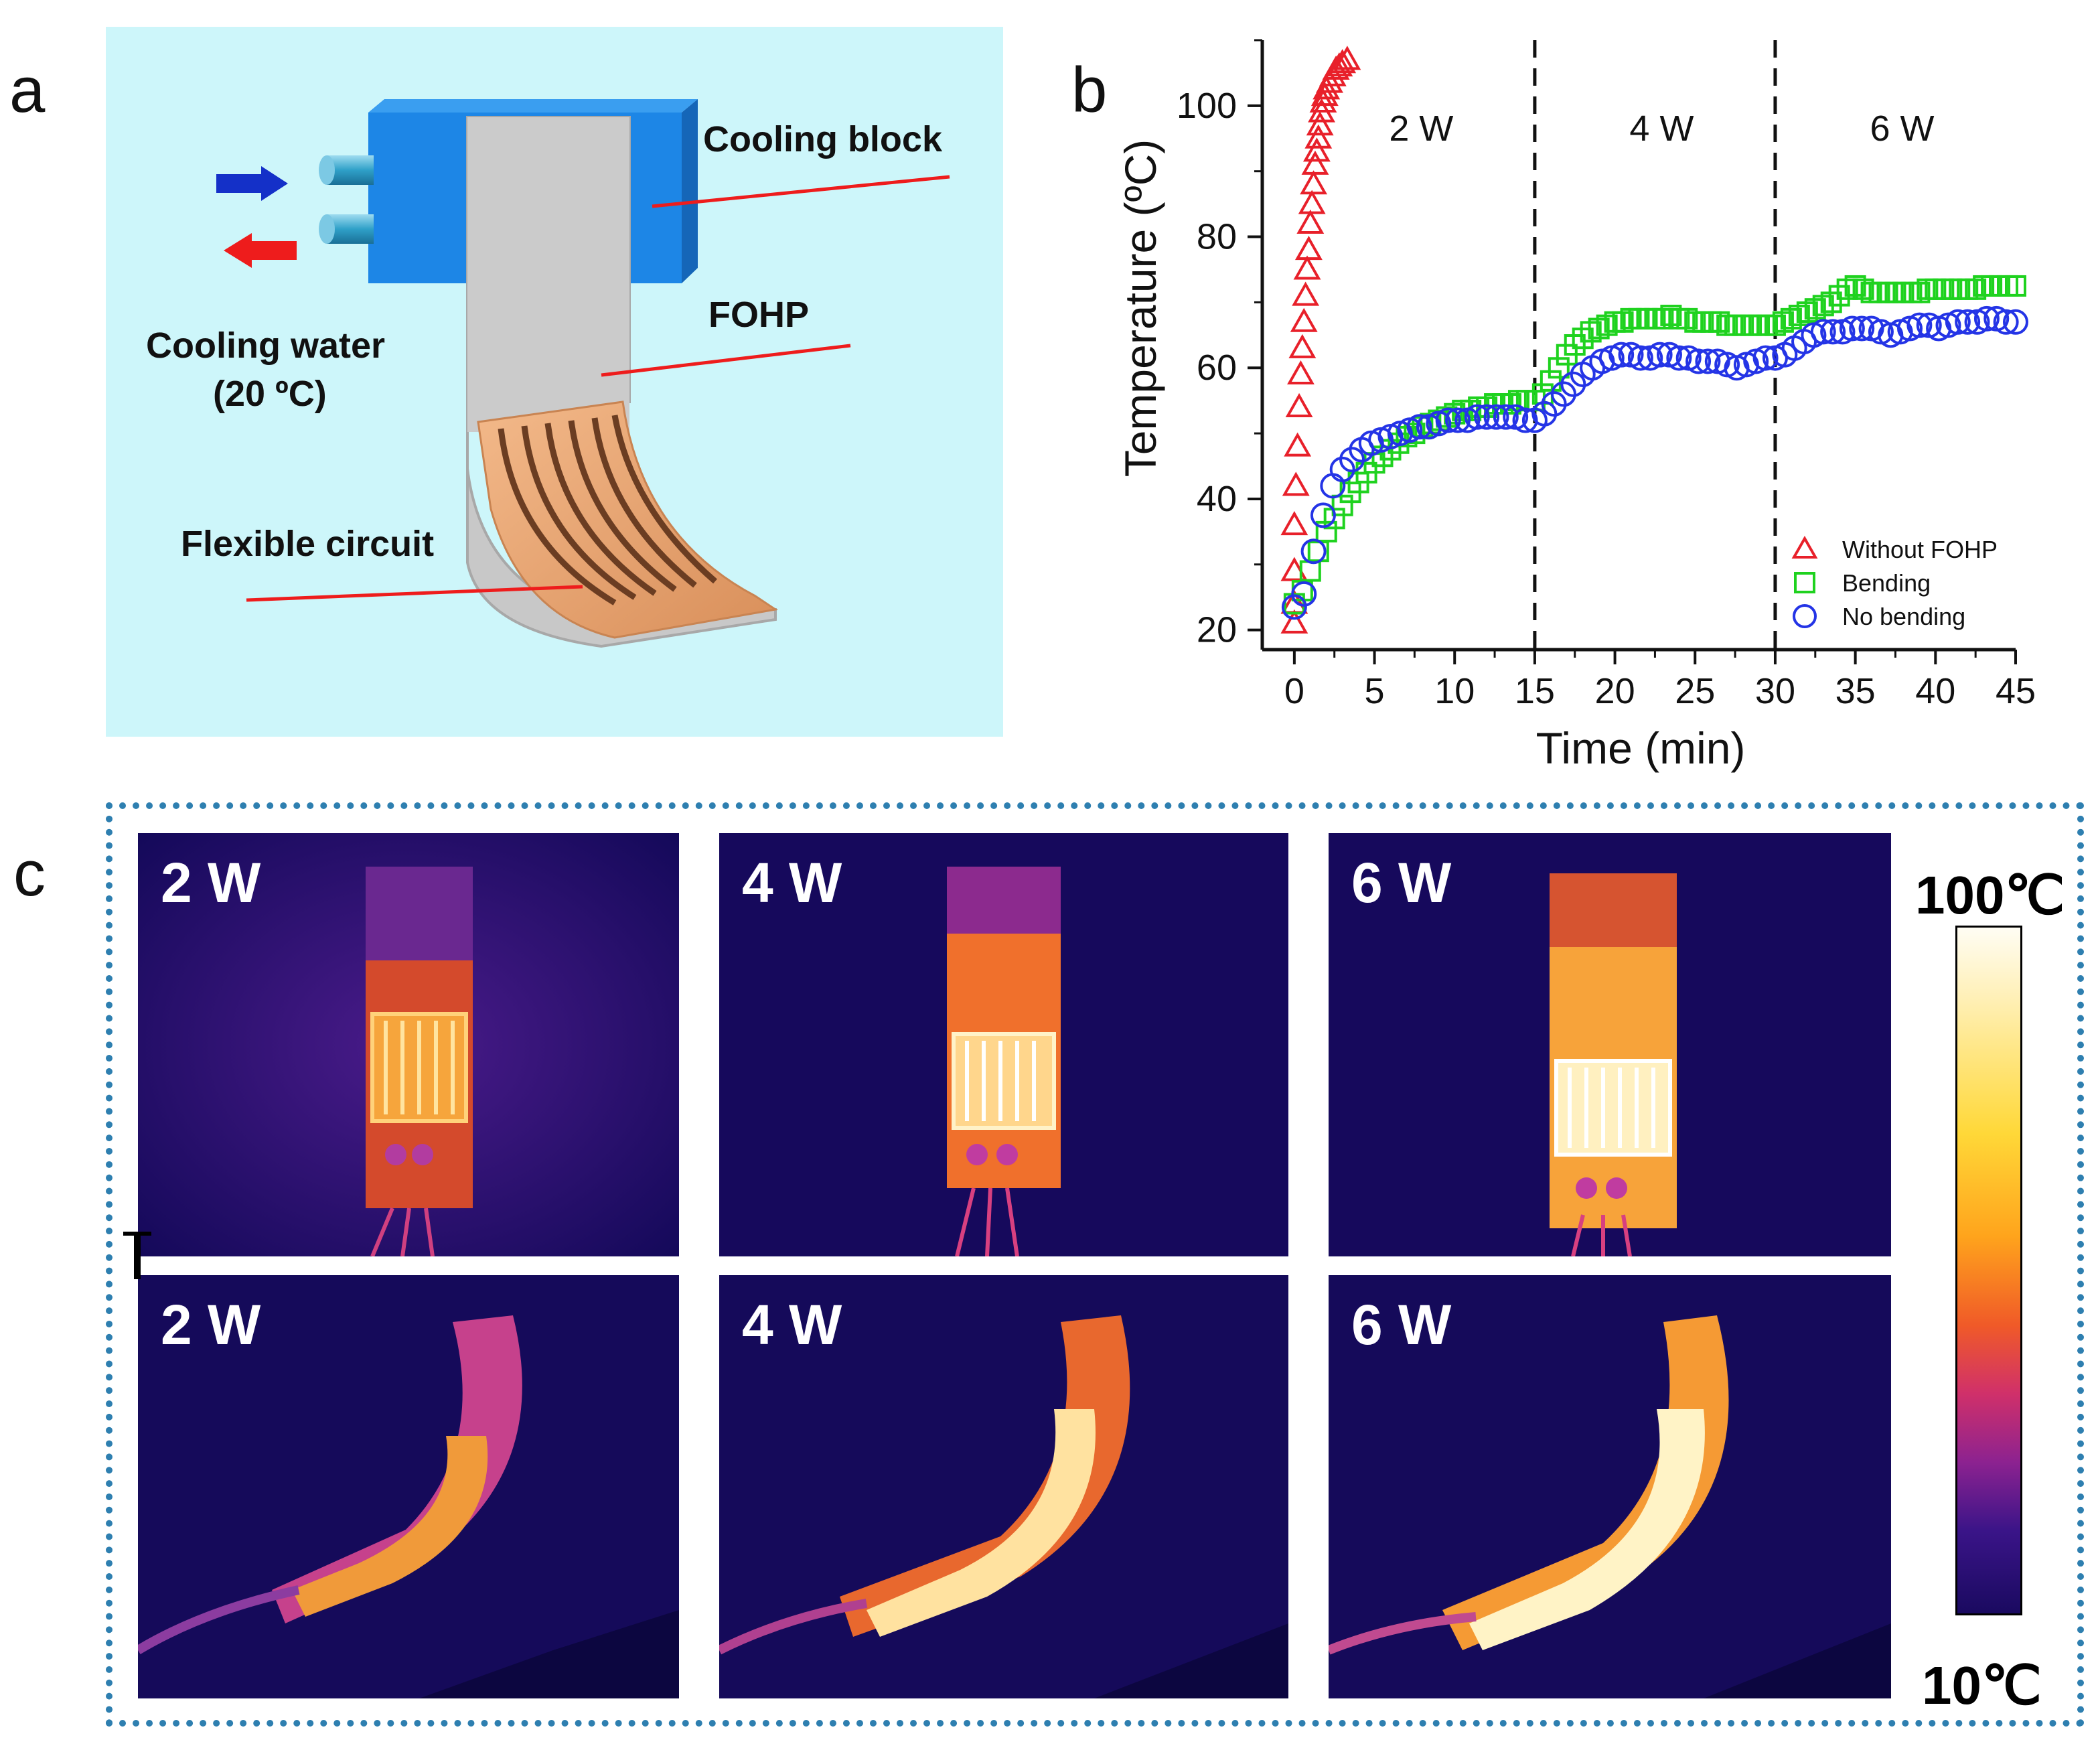 The height and width of the screenshot is (1748, 2100). What do you see at coordinates (1920, 549) in the screenshot?
I see `legend-label-0: Without FOHP` at bounding box center [1920, 549].